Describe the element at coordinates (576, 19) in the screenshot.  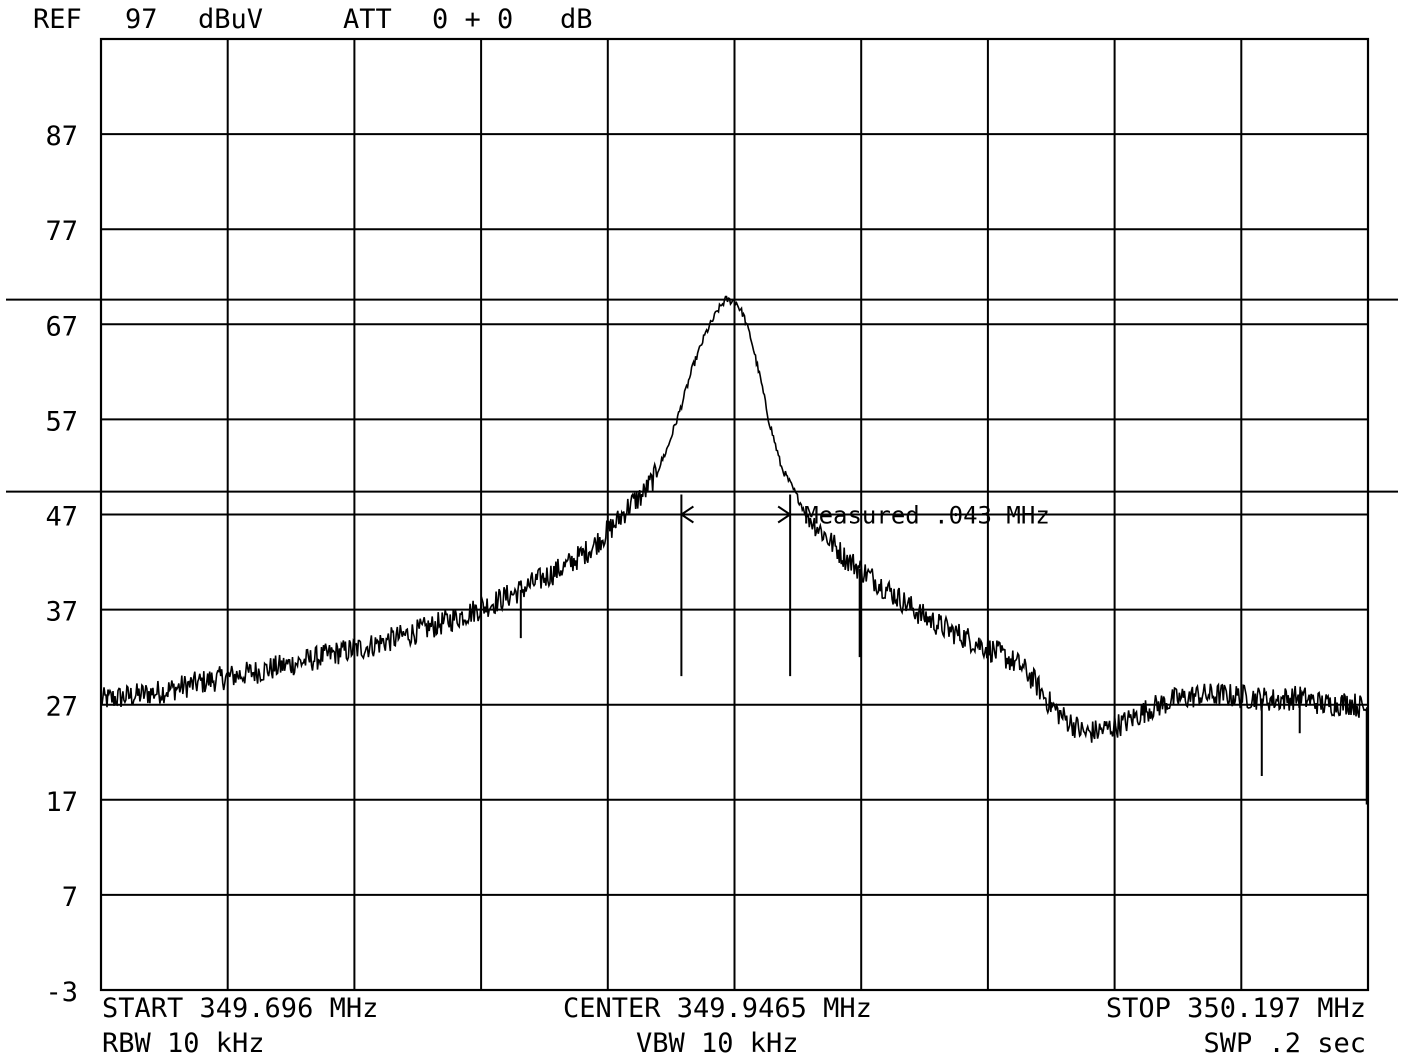
I see `att-unit: dB` at that location.